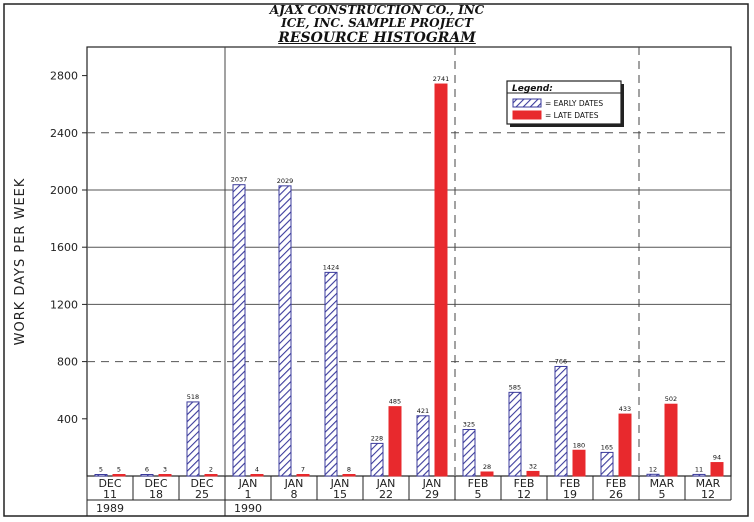  Describe the element at coordinates (607, 447) in the screenshot. I see `bar-value-label: 165` at that location.